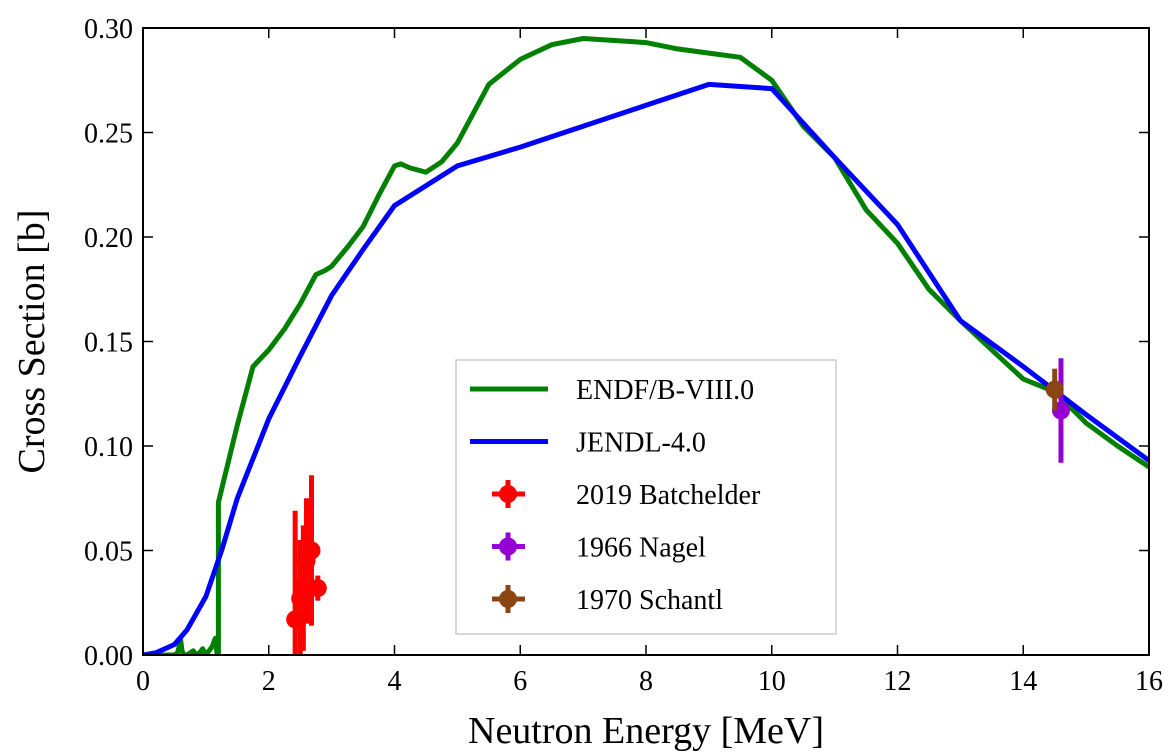 The width and height of the screenshot is (1171, 753). Describe the element at coordinates (1149, 681) in the screenshot. I see `x-tick-label: 16` at that location.